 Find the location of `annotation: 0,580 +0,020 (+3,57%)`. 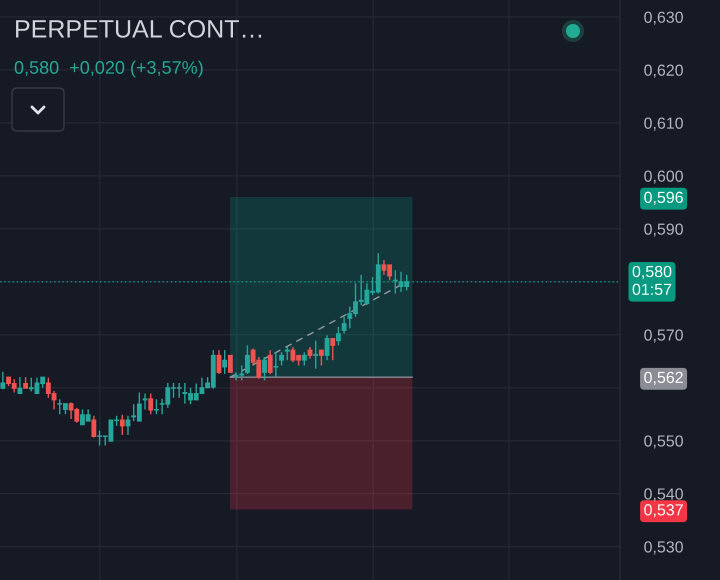

annotation: 0,580 +0,020 (+3,57%) is located at coordinates (108, 69).